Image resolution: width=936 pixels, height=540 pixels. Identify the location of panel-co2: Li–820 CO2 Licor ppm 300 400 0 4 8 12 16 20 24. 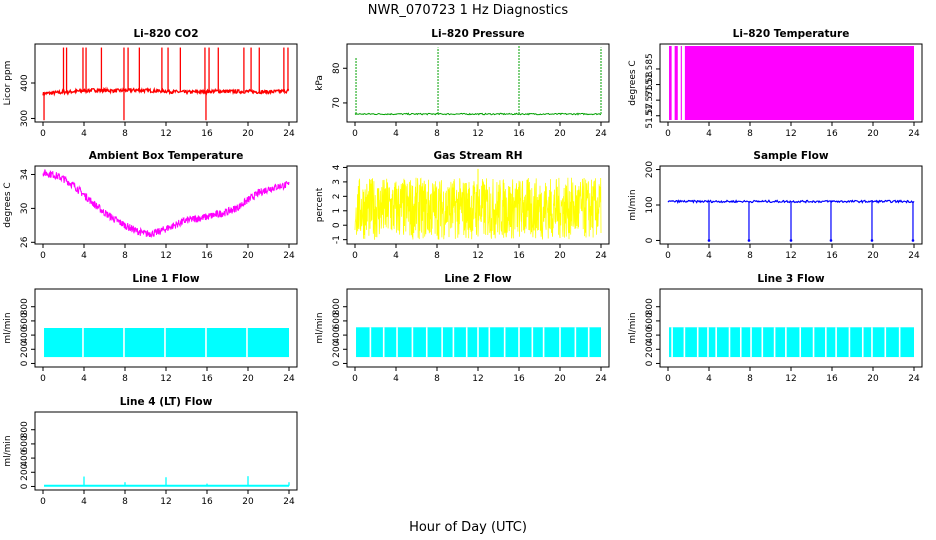
(150, 83).